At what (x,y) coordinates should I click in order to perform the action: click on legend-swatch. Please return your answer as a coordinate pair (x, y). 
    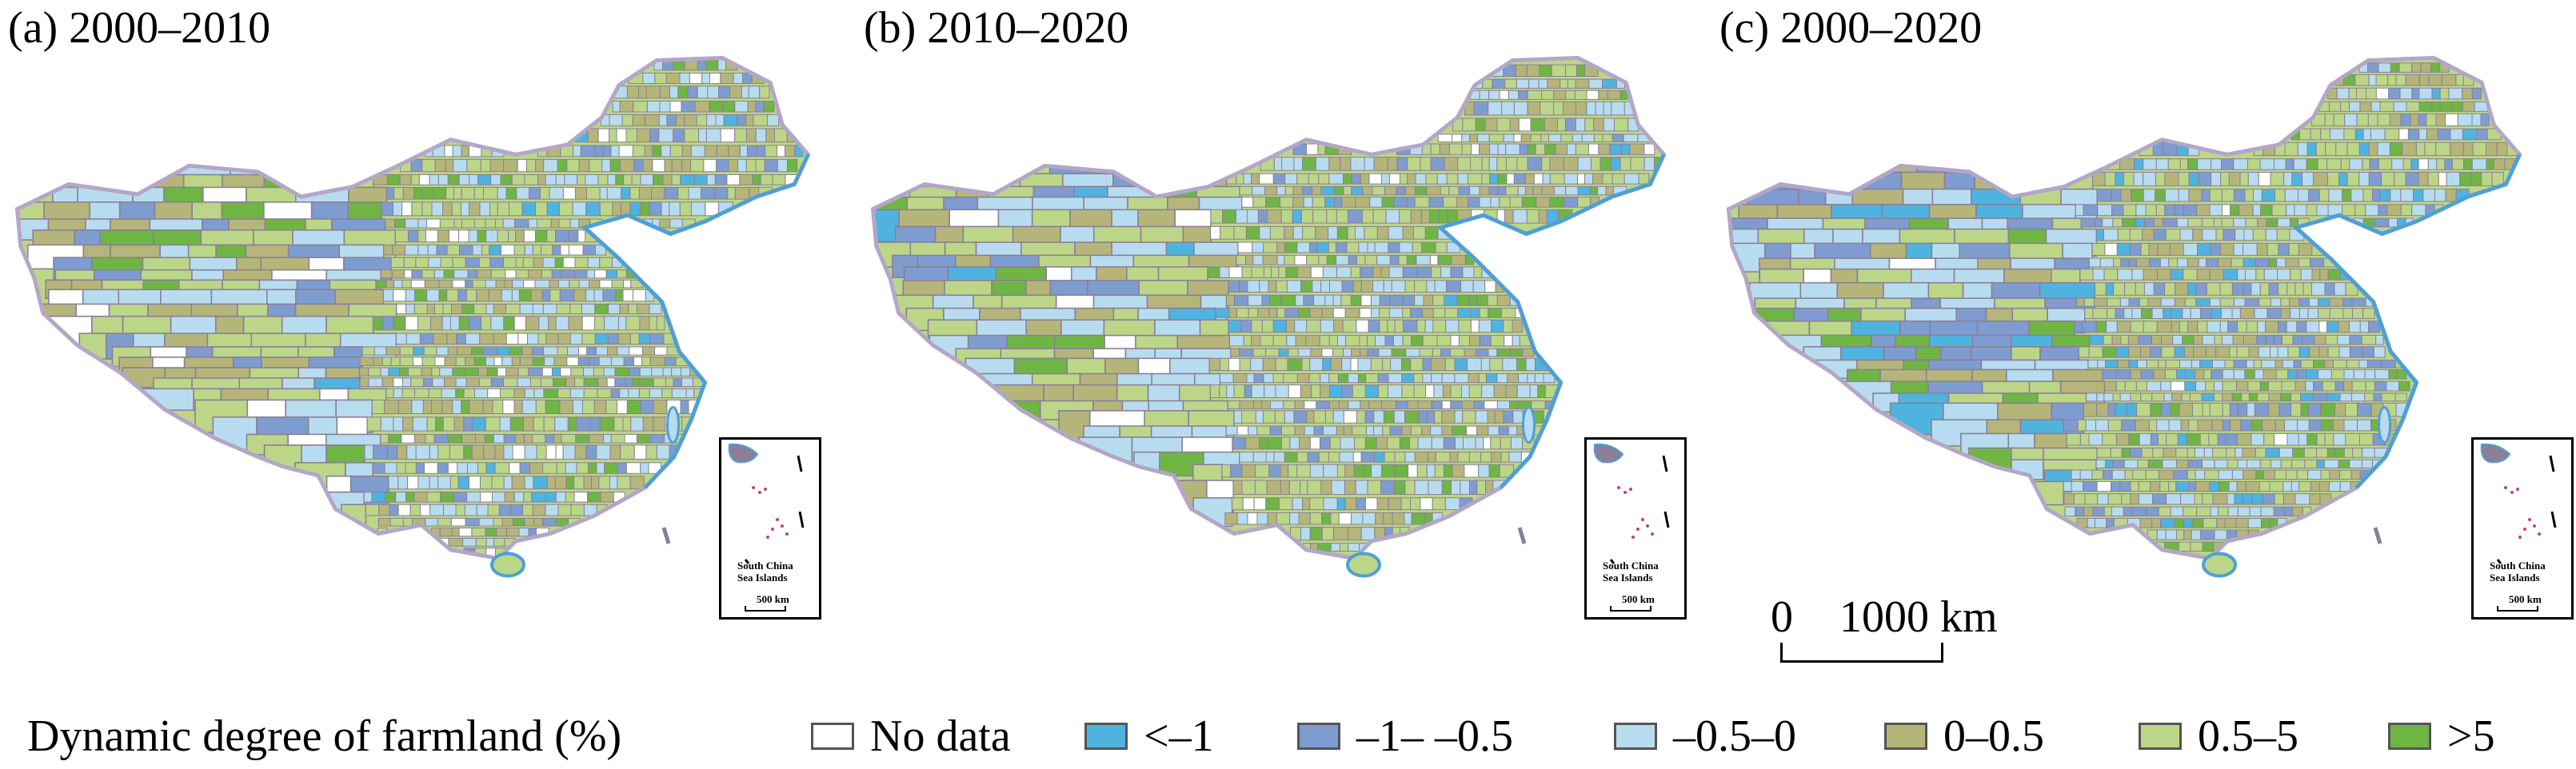
    Looking at the image, I should click on (1906, 736).